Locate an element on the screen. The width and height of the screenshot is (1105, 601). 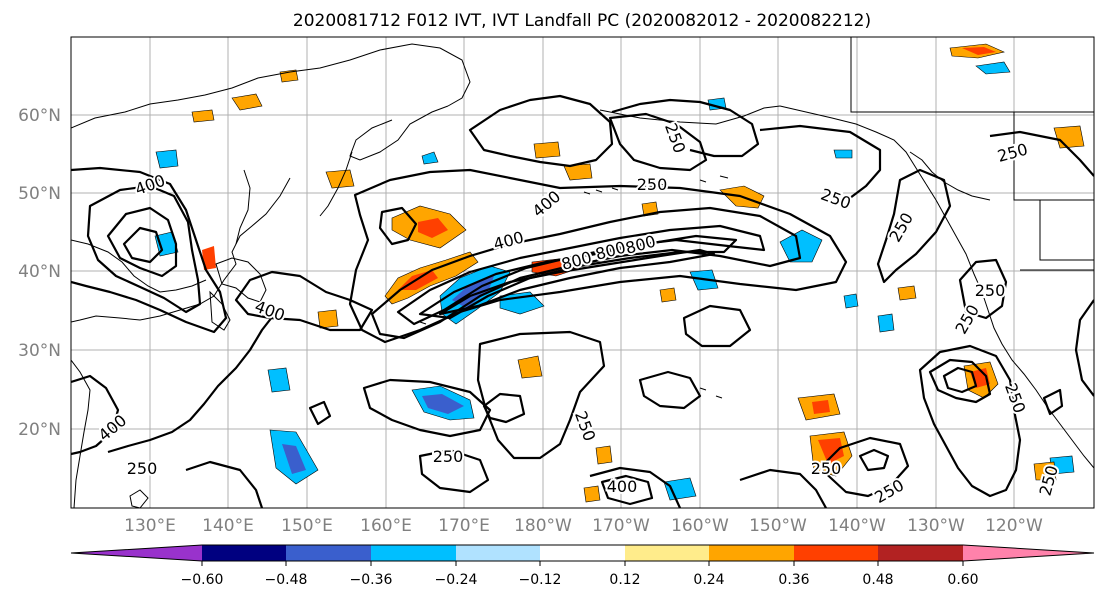
colorbar-tick-label: 0.12 is located at coordinates (624, 580).